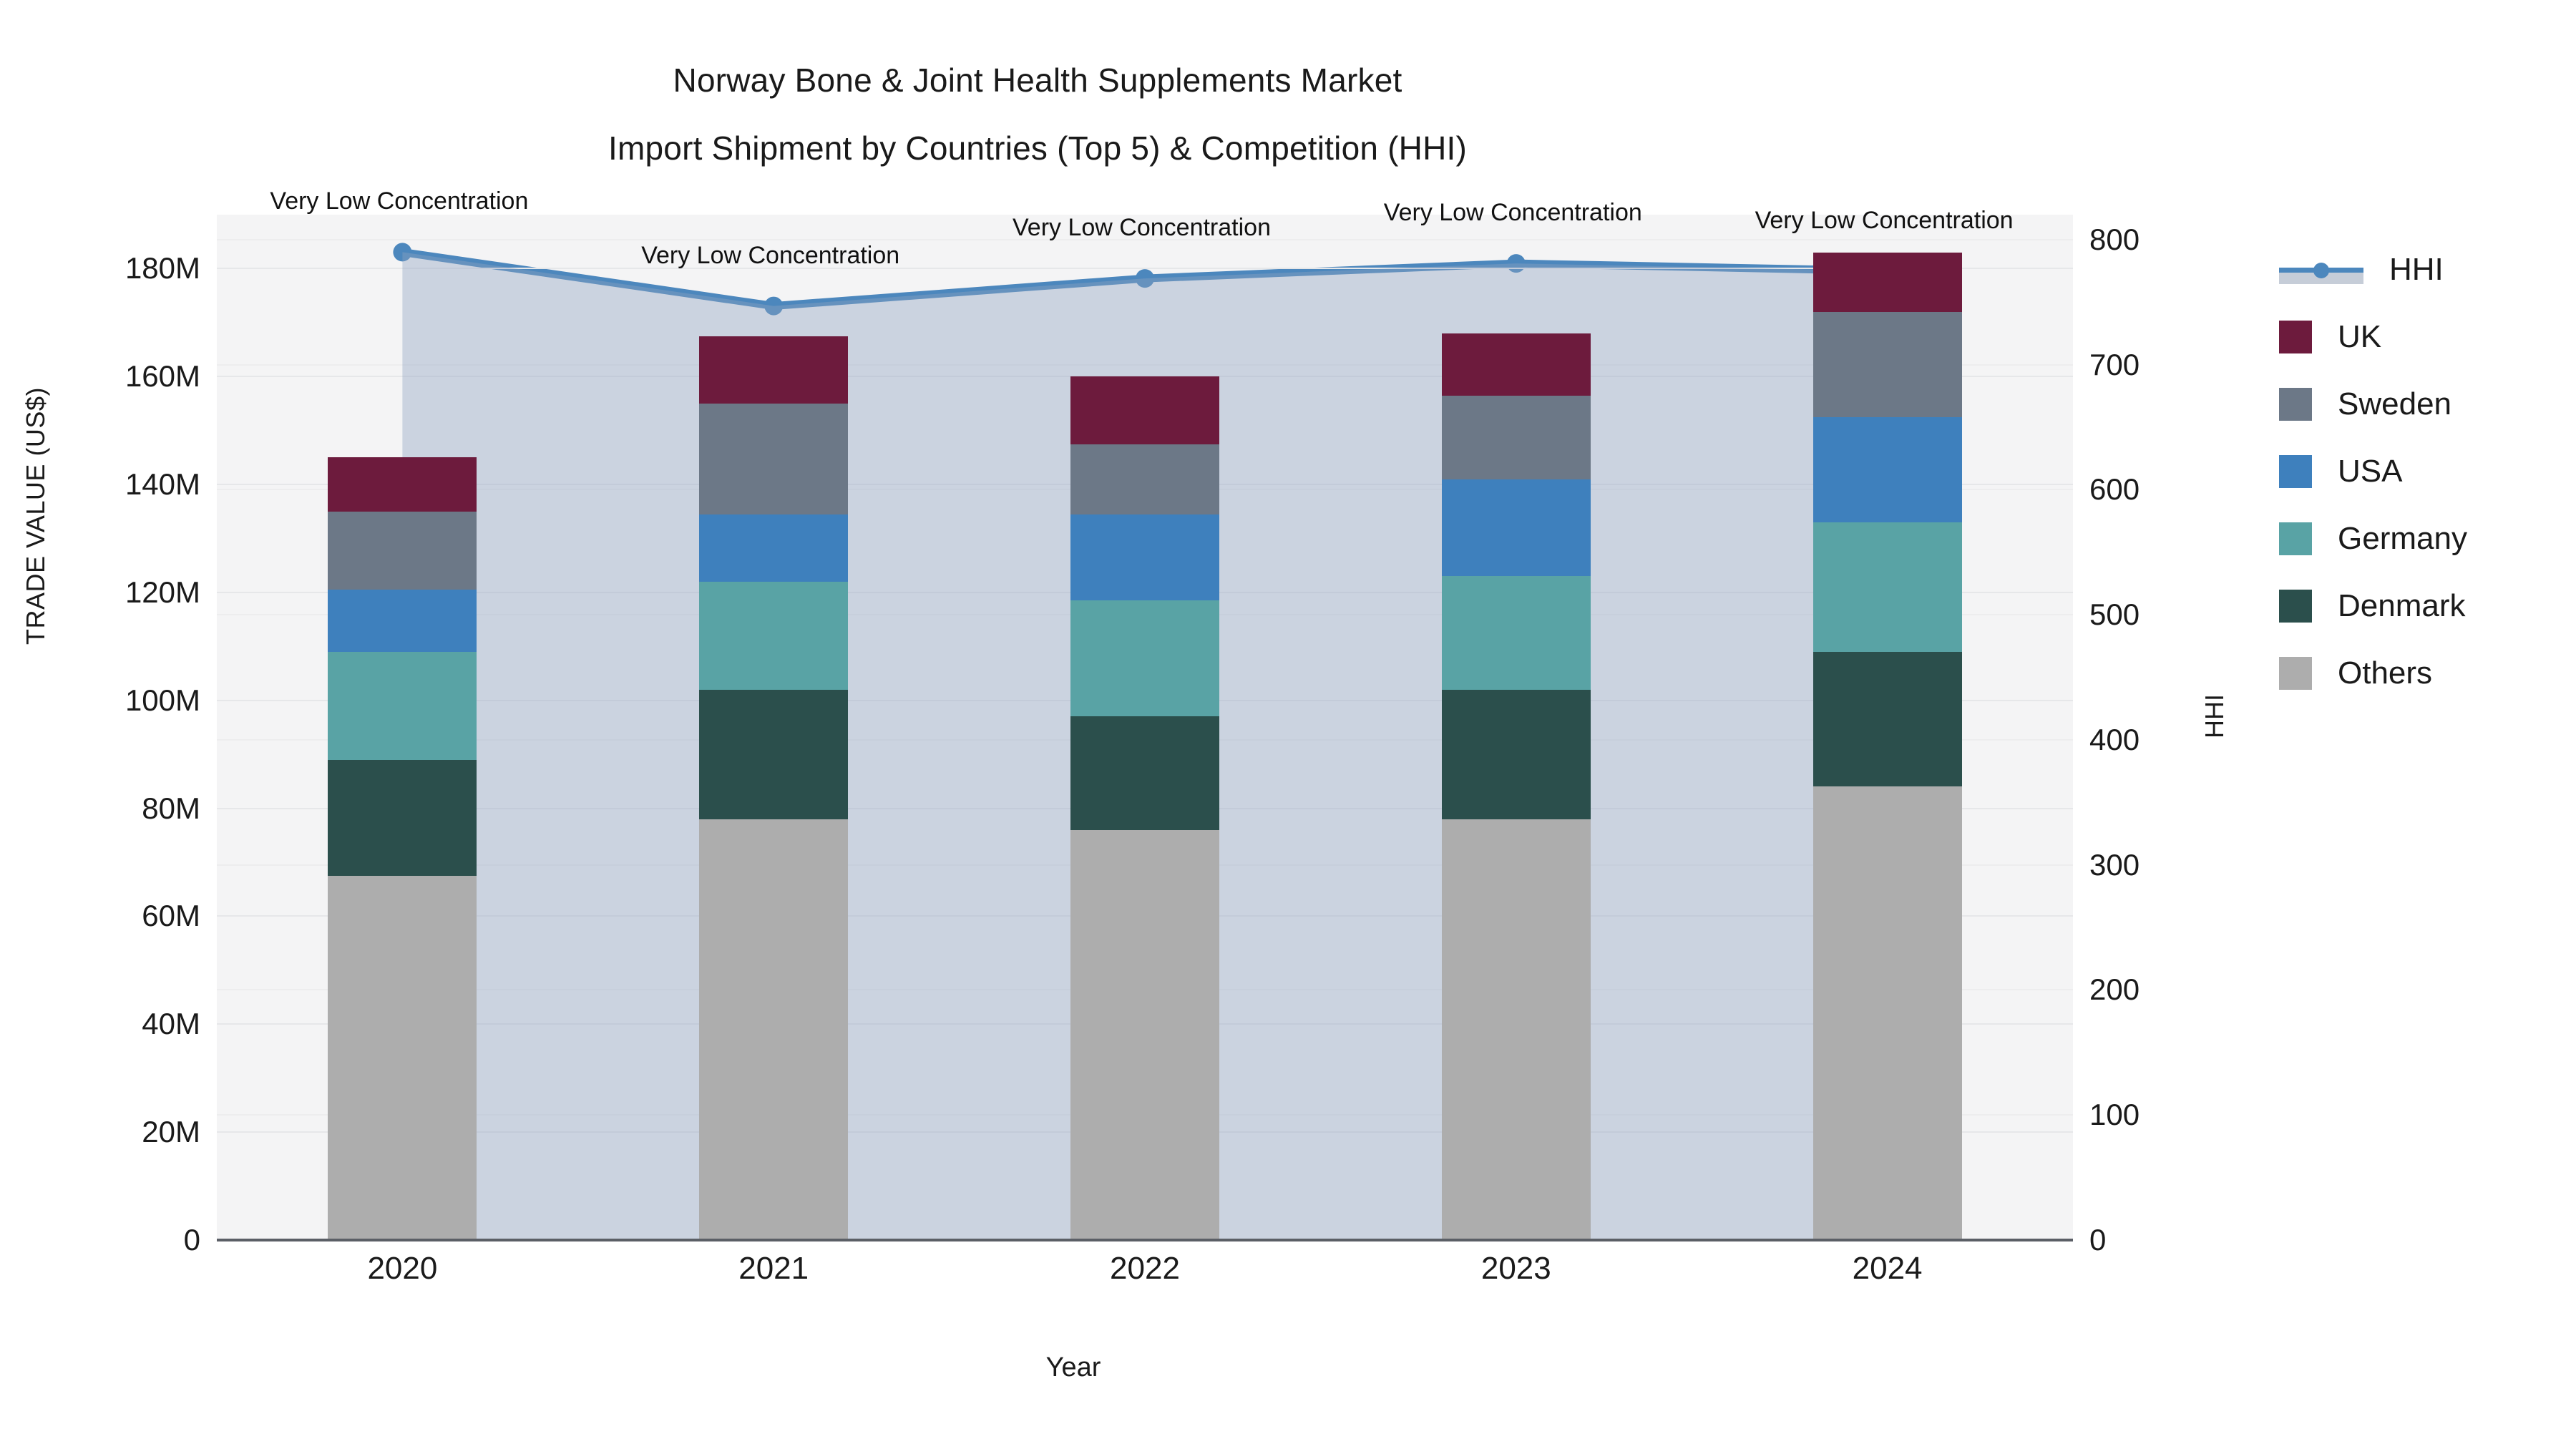 Image resolution: width=2576 pixels, height=1449 pixels. I want to click on bar-segment-germany-2023, so click(1516, 633).